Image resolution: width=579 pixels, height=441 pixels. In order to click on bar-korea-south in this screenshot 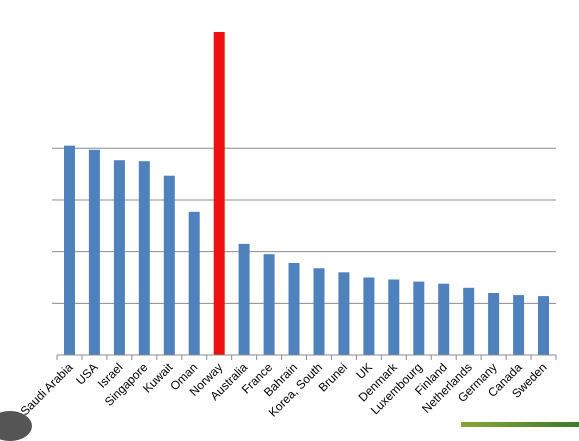, I will do `click(319, 311)`.